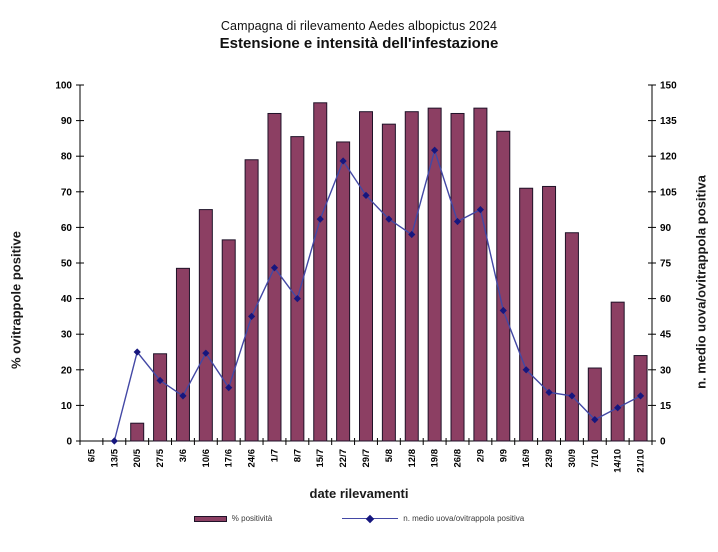 Image resolution: width=718 pixels, height=552 pixels. What do you see at coordinates (16, 300) in the screenshot?
I see `left-axis-title: % ovitrappole positive` at bounding box center [16, 300].